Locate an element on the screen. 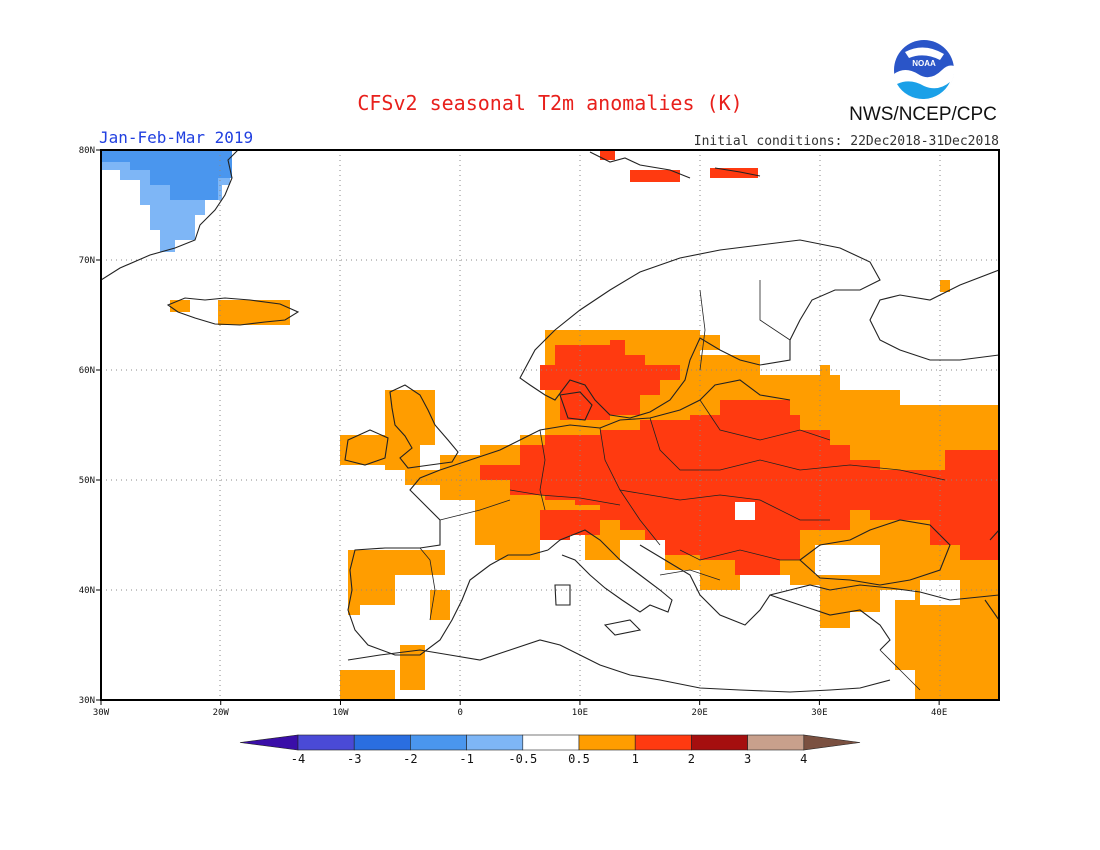 The height and width of the screenshot is (850, 1100). colorbar-label: 4 is located at coordinates (803, 759).